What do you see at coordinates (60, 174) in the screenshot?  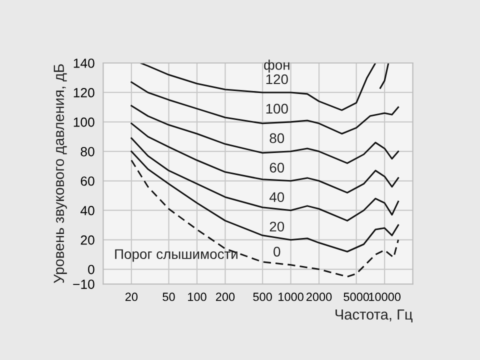 I see `y-axis-title: Уровень звукового давления, дБ` at bounding box center [60, 174].